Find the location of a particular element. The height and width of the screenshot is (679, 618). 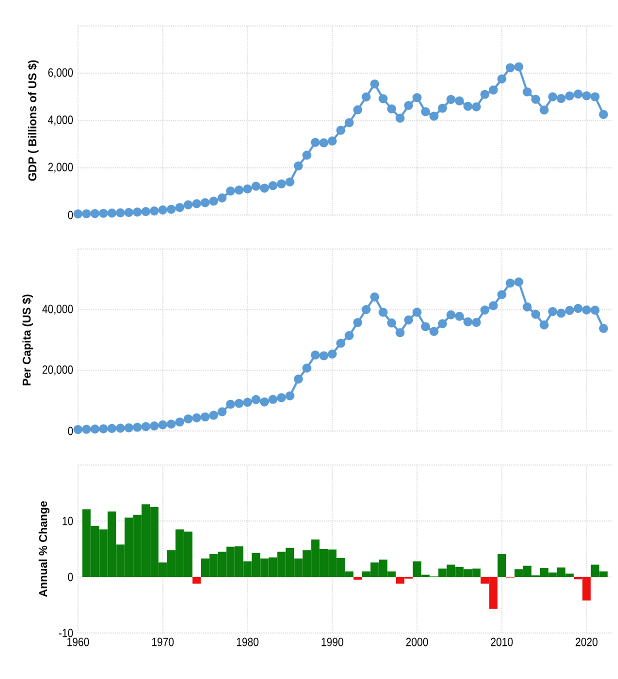

y-tick-label: 20,000 is located at coordinates (57, 370).